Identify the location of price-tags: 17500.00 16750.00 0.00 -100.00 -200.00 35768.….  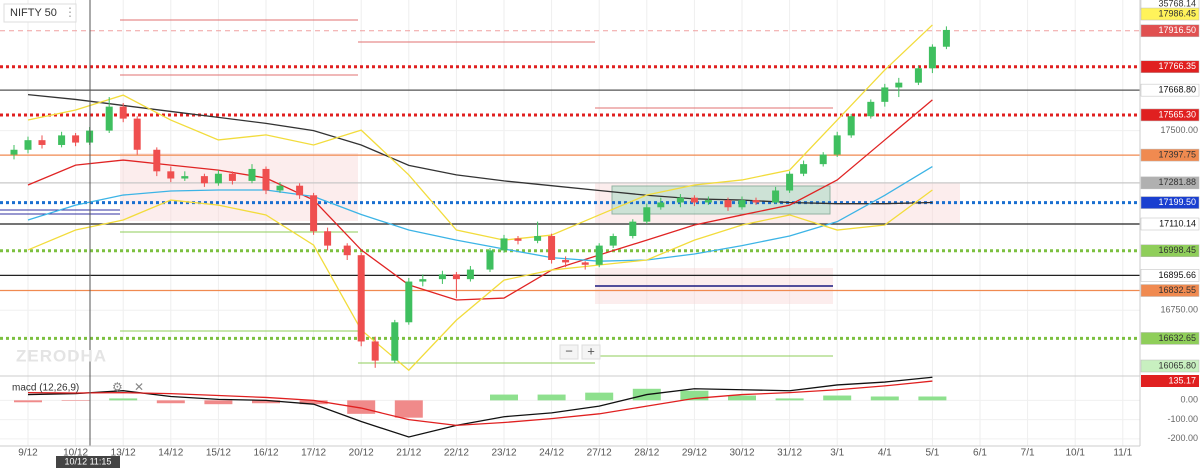
(1170, 221).